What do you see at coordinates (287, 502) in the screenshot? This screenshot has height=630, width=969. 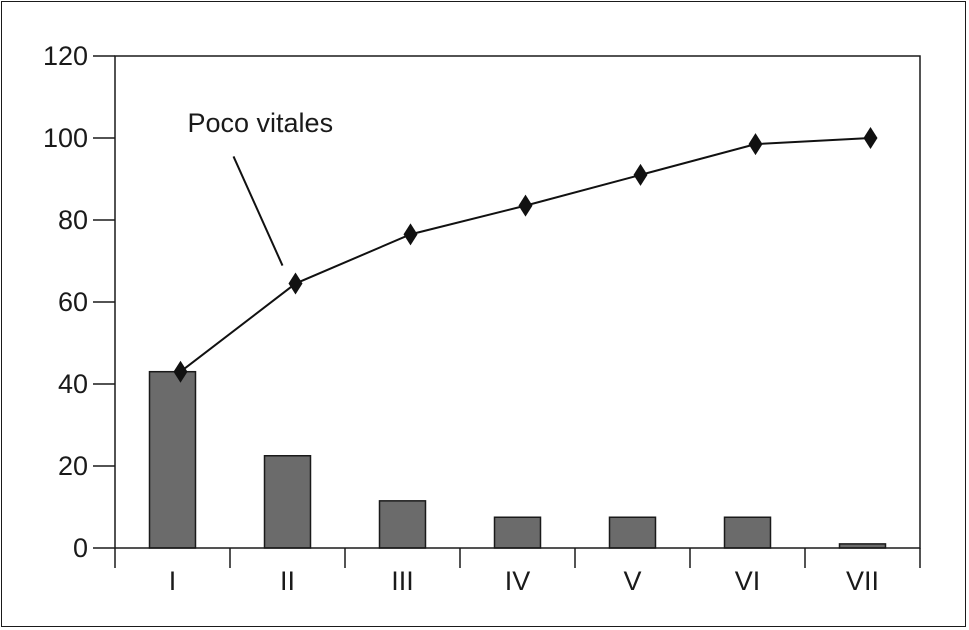 I see `bar-II` at bounding box center [287, 502].